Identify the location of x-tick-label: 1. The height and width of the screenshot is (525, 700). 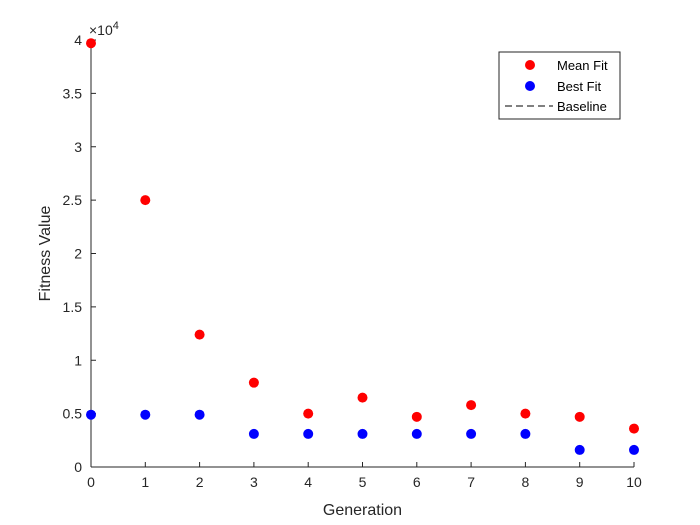
(145, 482).